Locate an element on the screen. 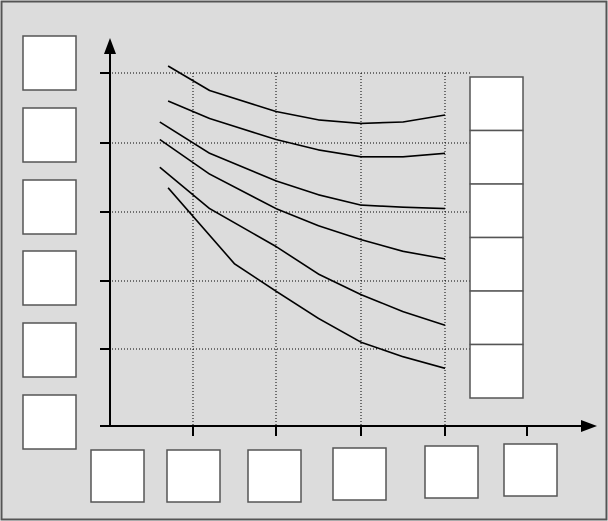  y-axis-label-boxes is located at coordinates (49, 242).